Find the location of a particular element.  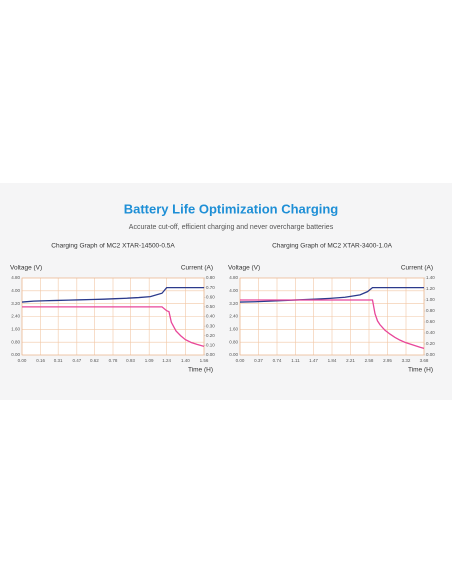

x-tick-label: 3.68 is located at coordinates (424, 360).